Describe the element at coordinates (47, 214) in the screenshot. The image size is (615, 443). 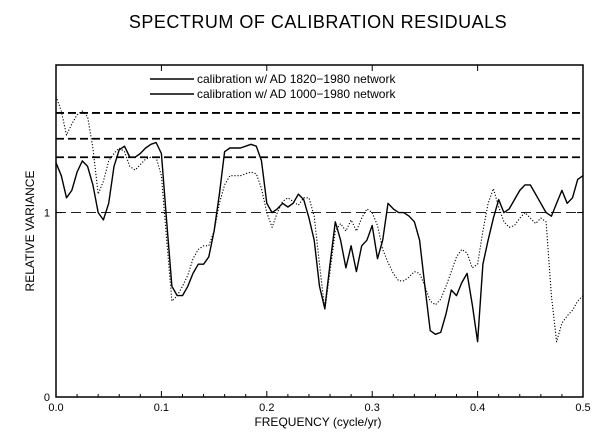
I see `y-tick-label: 1` at that location.